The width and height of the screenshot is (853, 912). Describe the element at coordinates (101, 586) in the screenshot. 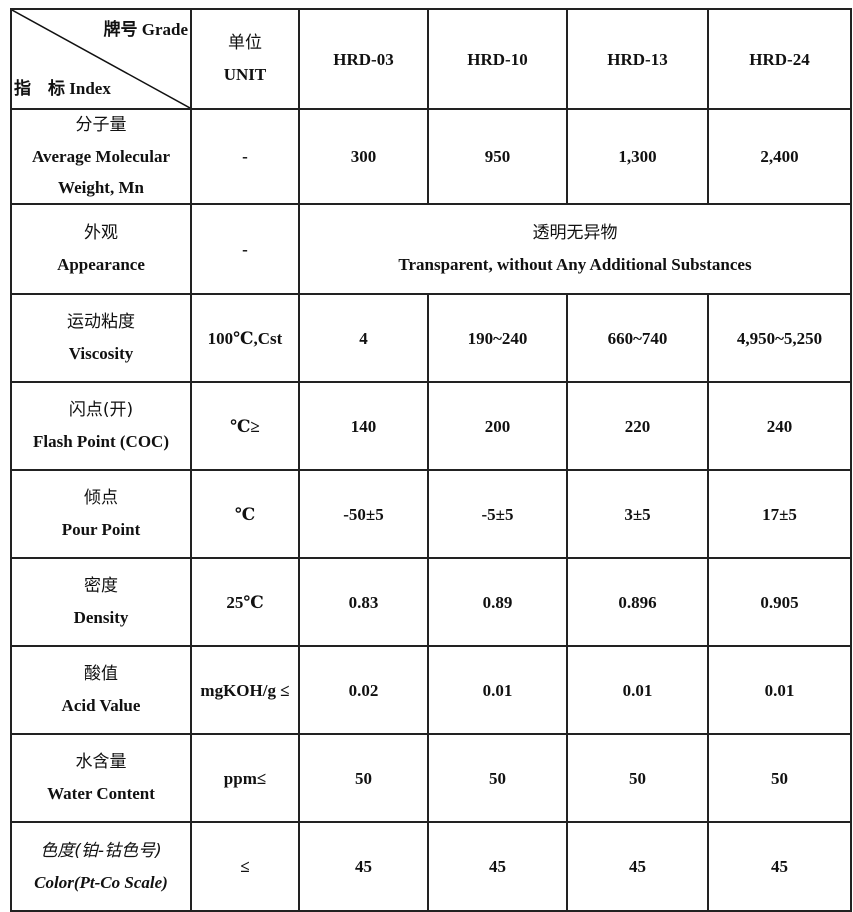

I see `index-cn: 密度` at that location.